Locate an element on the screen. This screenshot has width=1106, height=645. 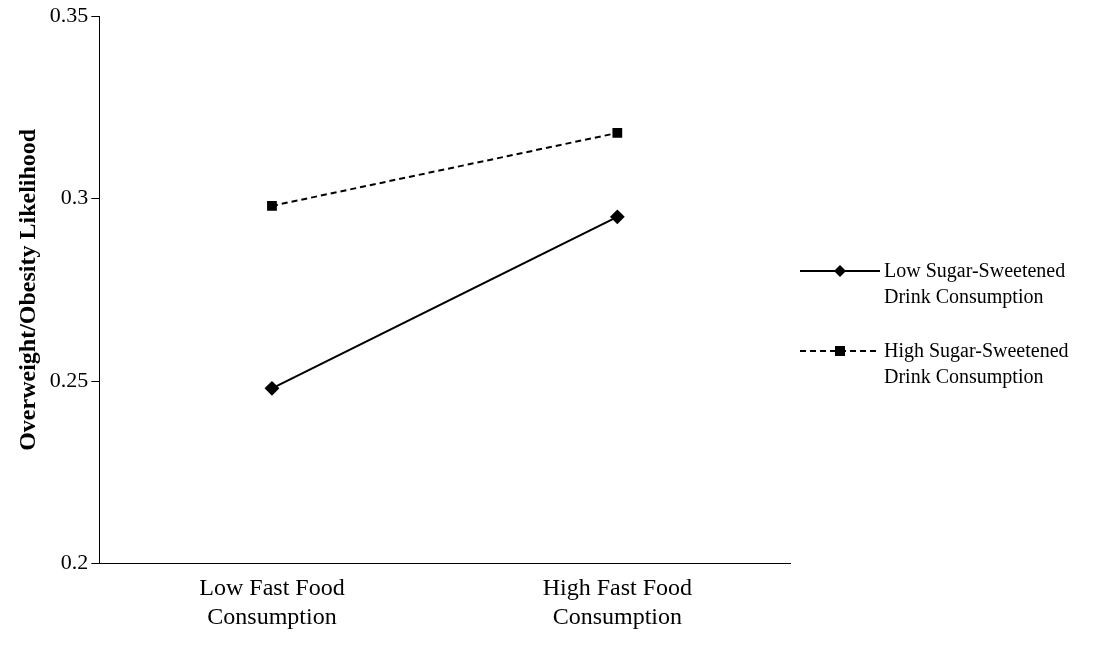
y-tick-label: 0.35 is located at coordinates (69, 14).